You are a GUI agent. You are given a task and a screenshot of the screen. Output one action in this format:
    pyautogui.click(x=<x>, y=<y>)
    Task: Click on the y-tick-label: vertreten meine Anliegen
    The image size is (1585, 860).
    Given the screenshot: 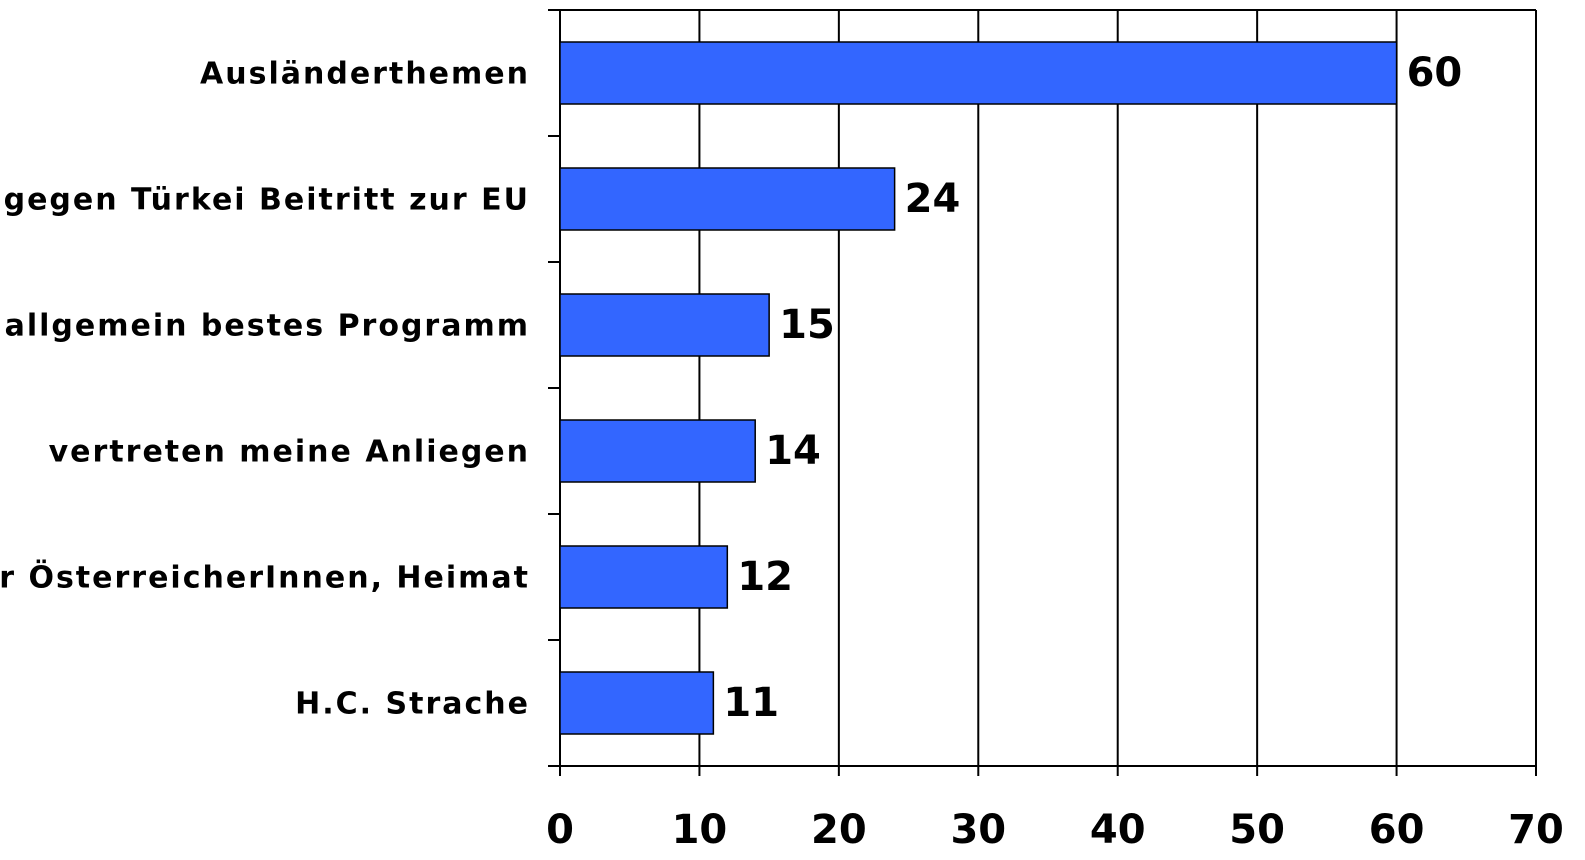 What is the action you would take?
    pyautogui.click(x=289, y=452)
    